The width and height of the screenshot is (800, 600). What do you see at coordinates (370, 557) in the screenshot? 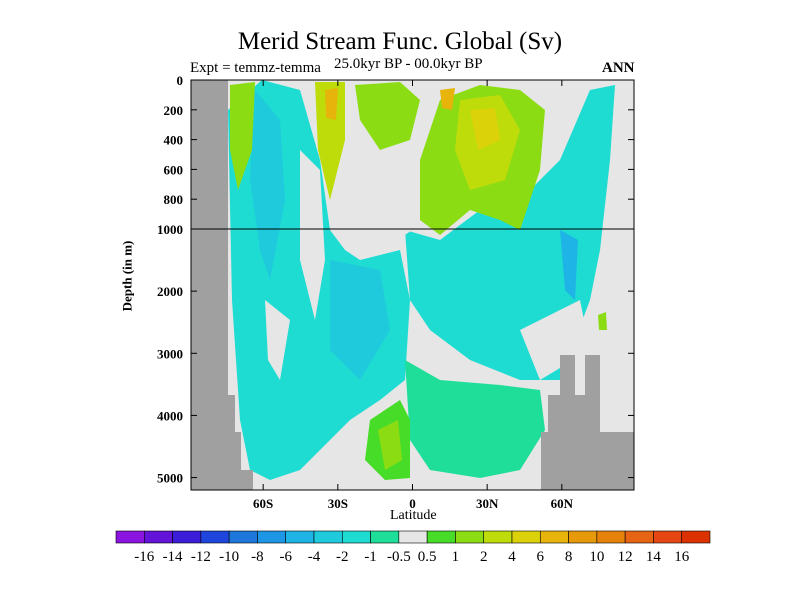
I see `colorbar-label: -1` at bounding box center [370, 557].